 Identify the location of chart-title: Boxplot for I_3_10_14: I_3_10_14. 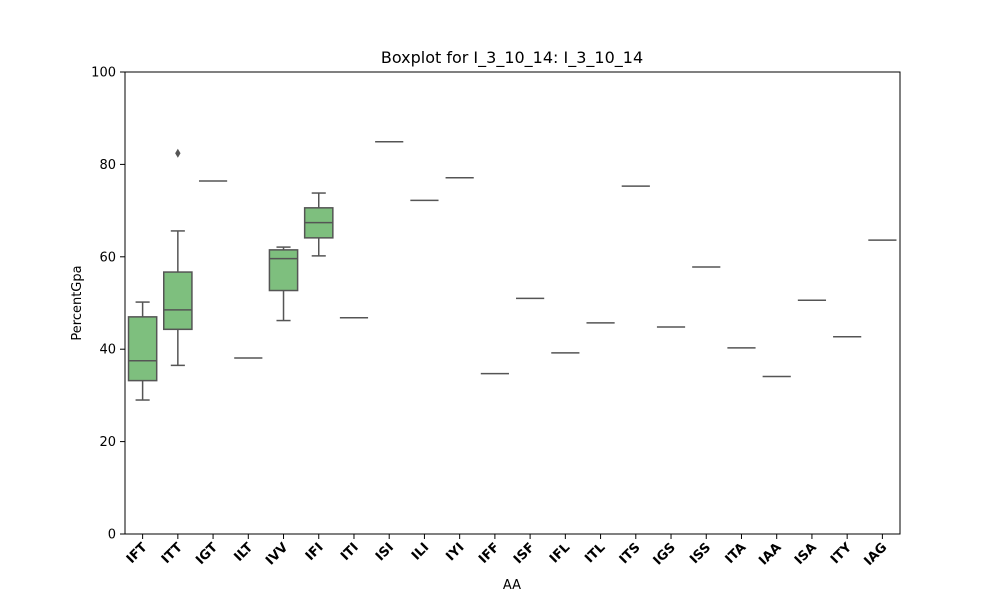
(512, 58).